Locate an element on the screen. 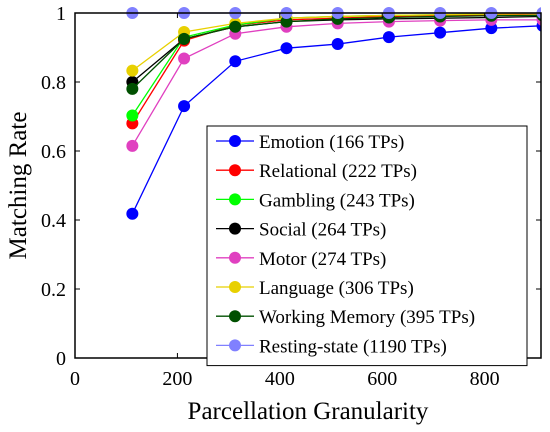  legend-label: Working Memory (395 TPs) is located at coordinates (367, 317).